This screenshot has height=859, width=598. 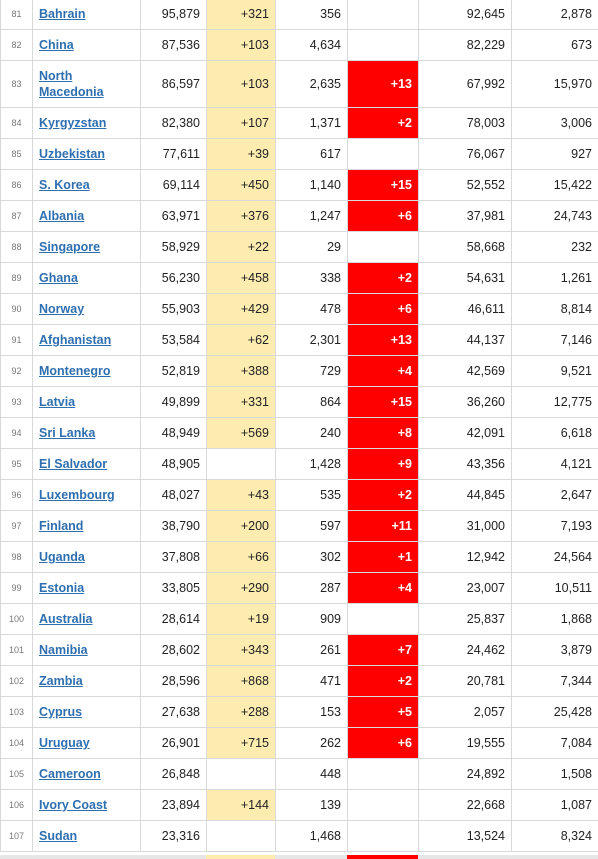 What do you see at coordinates (311, 15) in the screenshot?
I see `total-deaths-cell: 356` at bounding box center [311, 15].